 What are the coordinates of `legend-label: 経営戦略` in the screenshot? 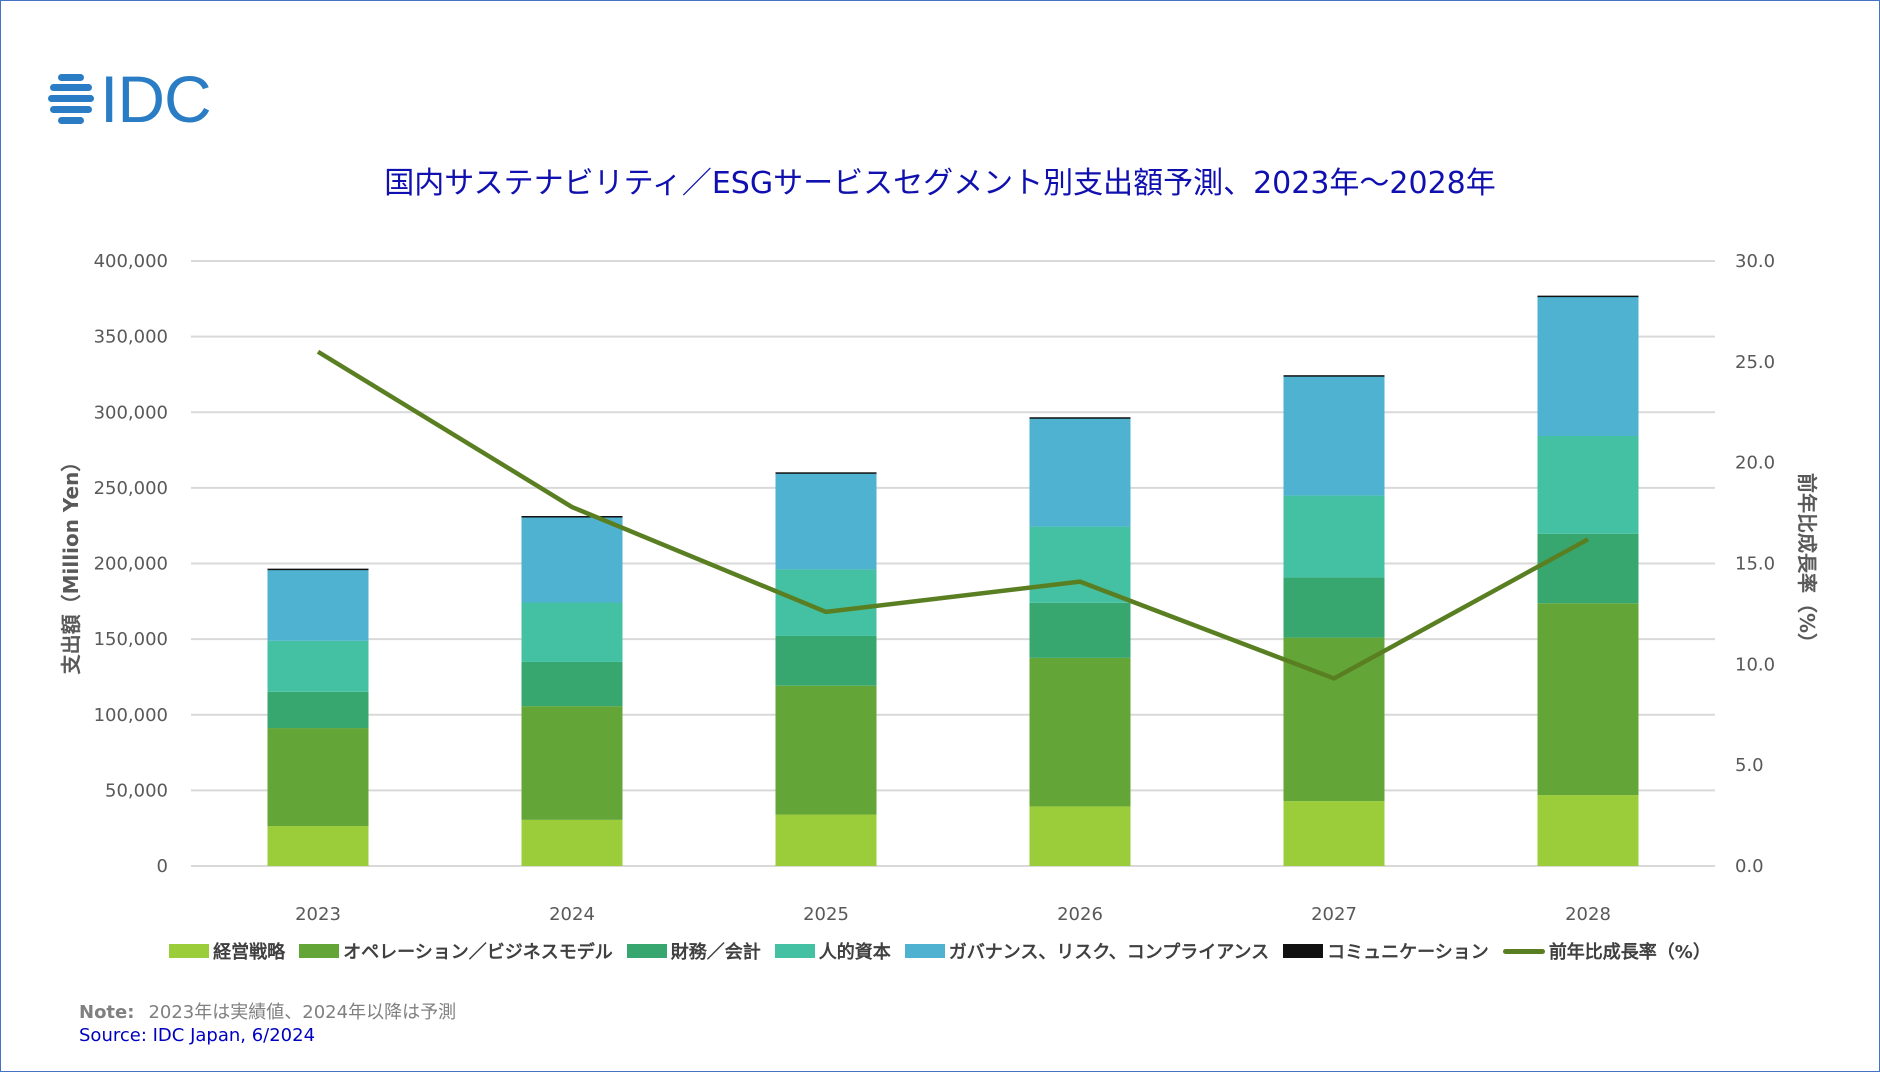 It's located at (249, 952).